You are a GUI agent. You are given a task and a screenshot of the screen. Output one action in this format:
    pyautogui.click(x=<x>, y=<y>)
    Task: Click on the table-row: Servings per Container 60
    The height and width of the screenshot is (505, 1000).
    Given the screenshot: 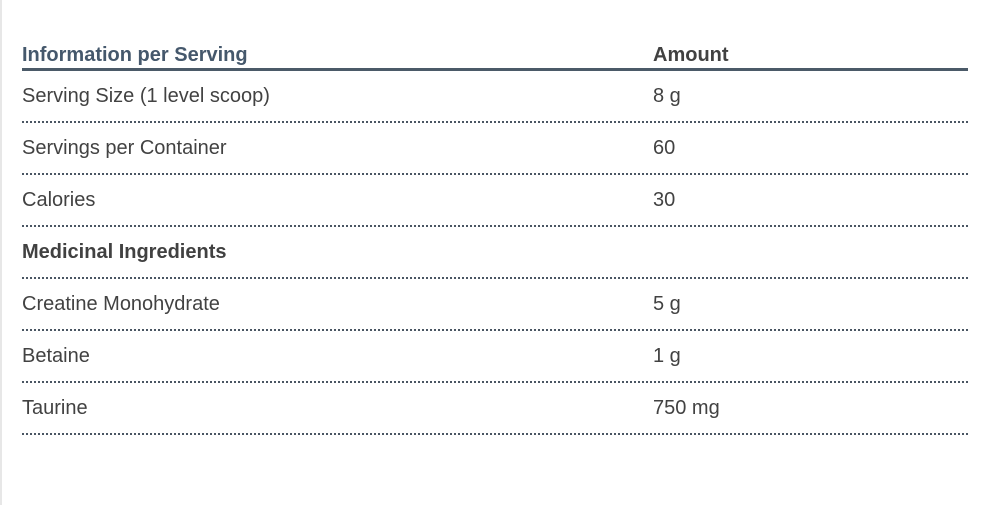 What is the action you would take?
    pyautogui.click(x=495, y=148)
    